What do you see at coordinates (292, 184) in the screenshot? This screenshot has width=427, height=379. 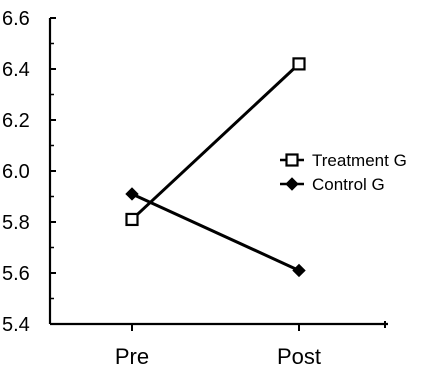 I see `legend-marker-control-g` at bounding box center [292, 184].